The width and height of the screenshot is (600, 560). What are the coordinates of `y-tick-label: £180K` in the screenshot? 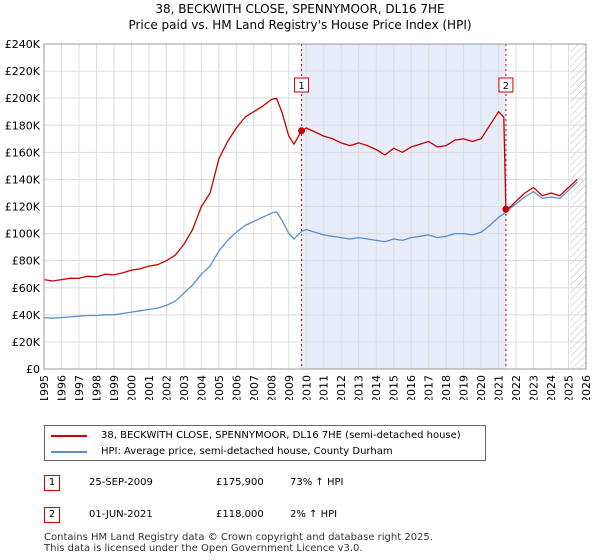 It's located at (23, 125).